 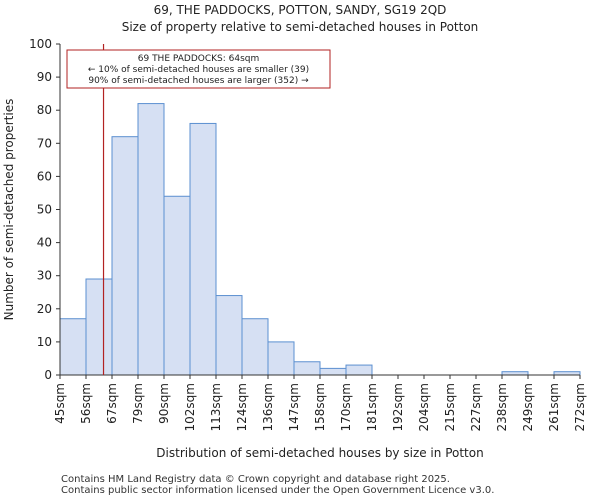 I want to click on bar-124sqm, so click(x=255, y=347).